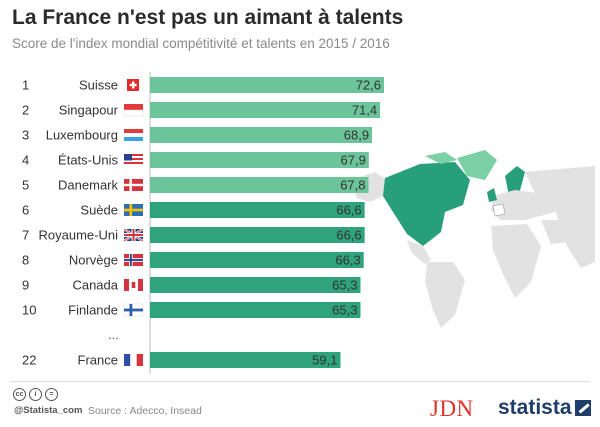 This screenshot has height=427, width=600. I want to click on bar-ca, so click(255, 285).